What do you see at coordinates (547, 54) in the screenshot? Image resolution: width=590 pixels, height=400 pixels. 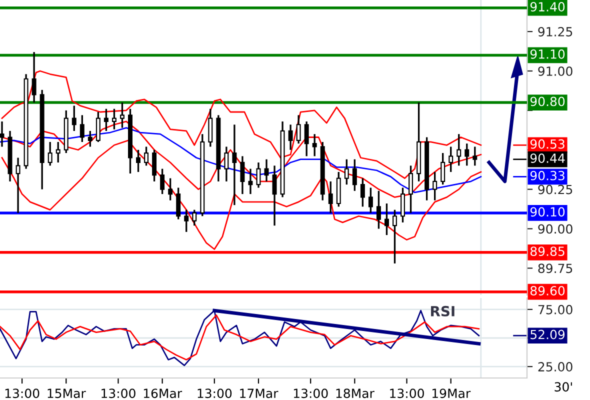 I see `ref-line-label: 91.10` at bounding box center [547, 54].